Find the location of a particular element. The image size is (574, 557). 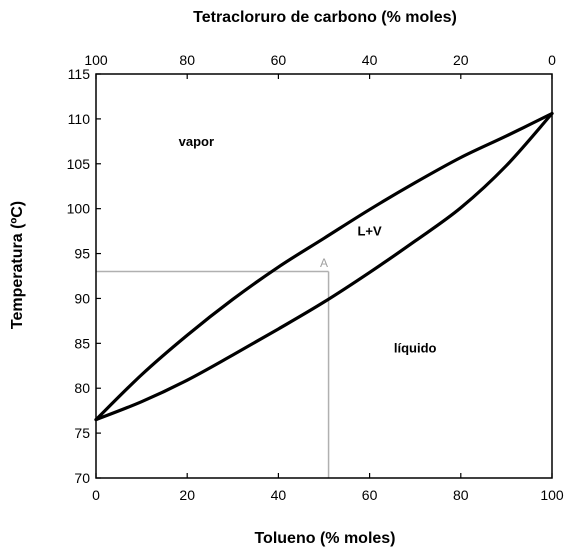

y-axis-title: Temperatura (ºC) is located at coordinates (17, 265).